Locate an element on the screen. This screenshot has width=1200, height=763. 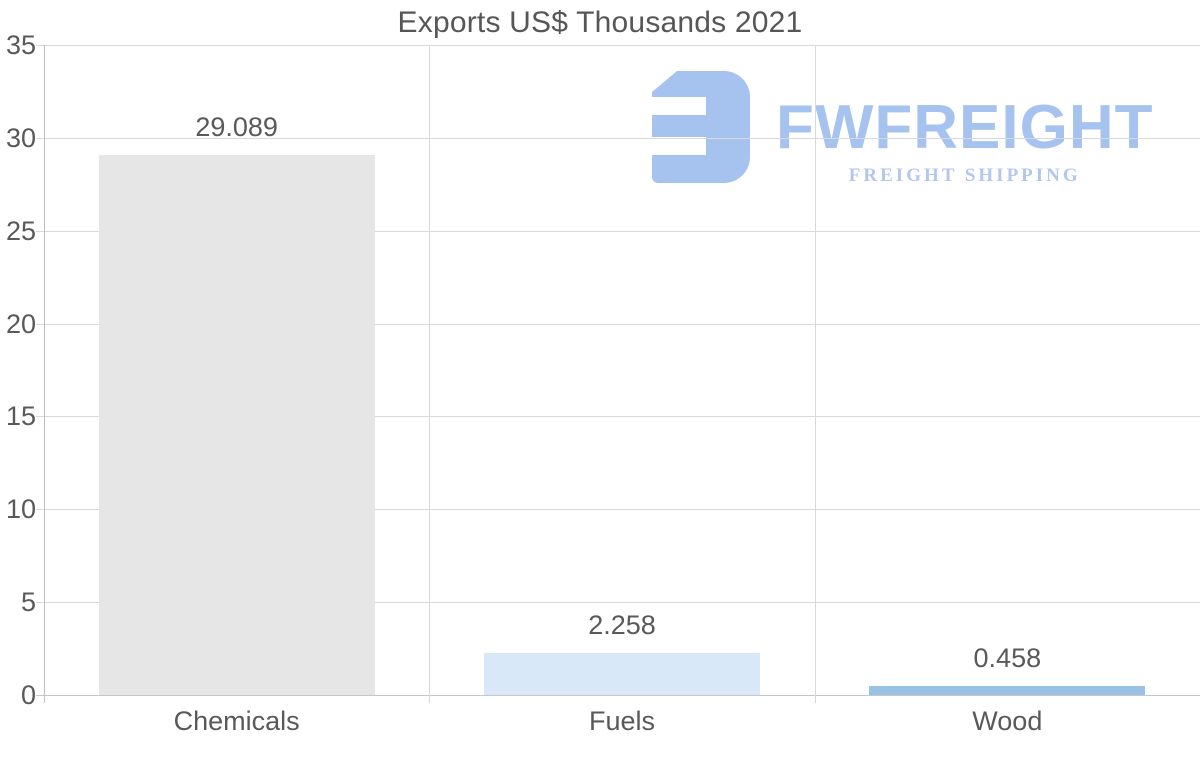
x-axis-label: Fuels is located at coordinates (621, 721).